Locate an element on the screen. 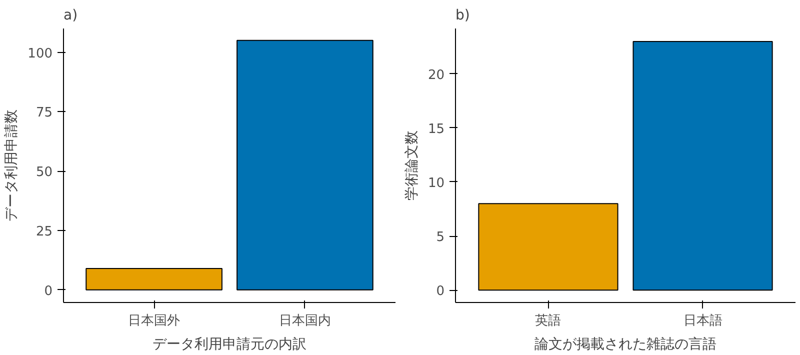  y-tick-label: 5 is located at coordinates (440, 238).